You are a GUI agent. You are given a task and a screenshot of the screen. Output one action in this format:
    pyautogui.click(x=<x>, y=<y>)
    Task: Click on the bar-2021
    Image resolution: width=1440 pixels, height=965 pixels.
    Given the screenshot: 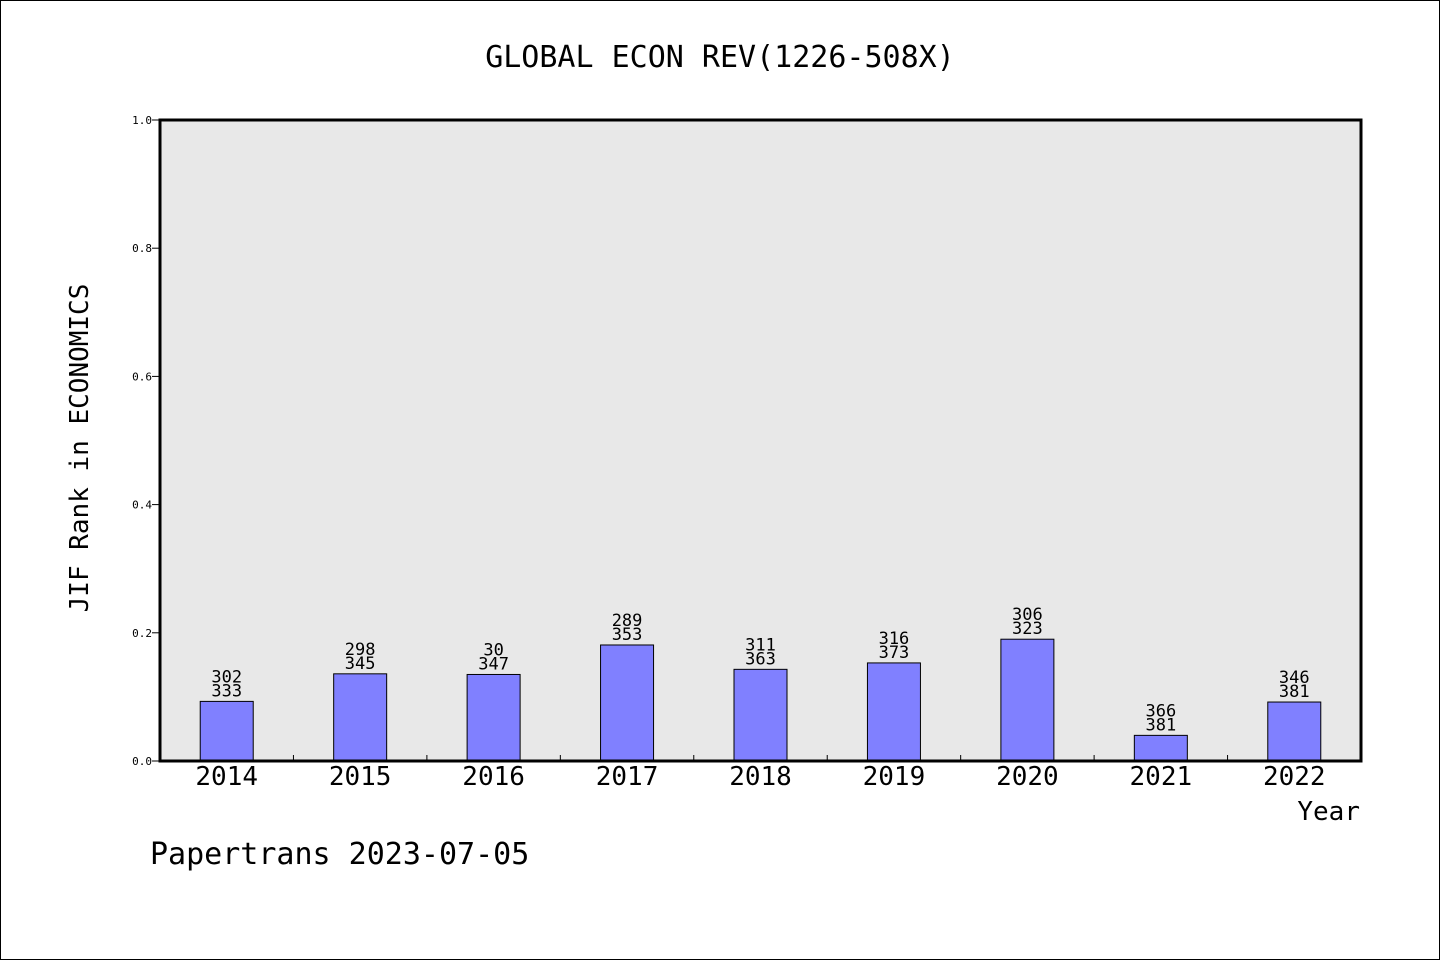 What is the action you would take?
    pyautogui.click(x=1160, y=748)
    